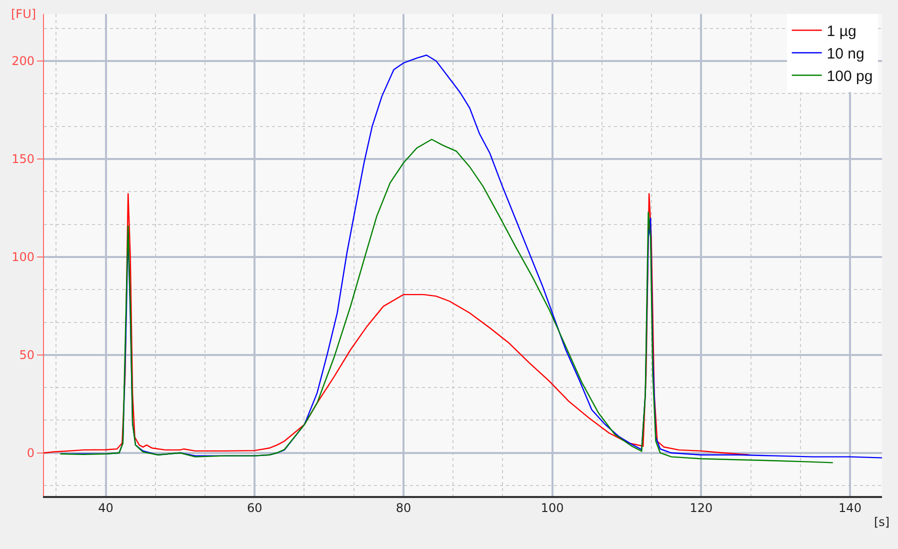 Image resolution: width=898 pixels, height=549 pixels. Describe the element at coordinates (882, 522) in the screenshot. I see `x-axis-title: [s]` at that location.